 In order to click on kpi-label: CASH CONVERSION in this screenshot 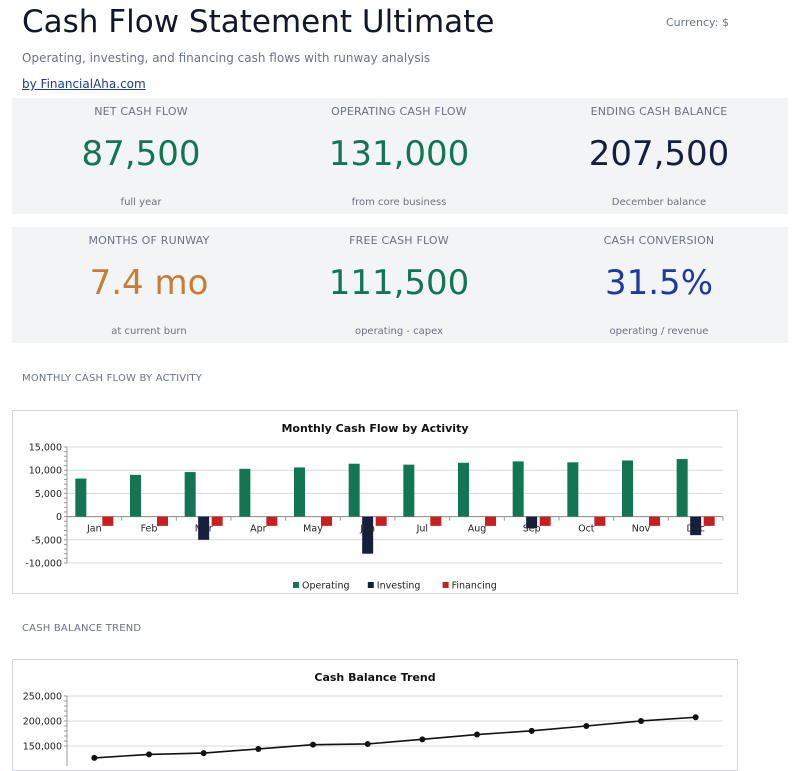, I will do `click(659, 240)`.